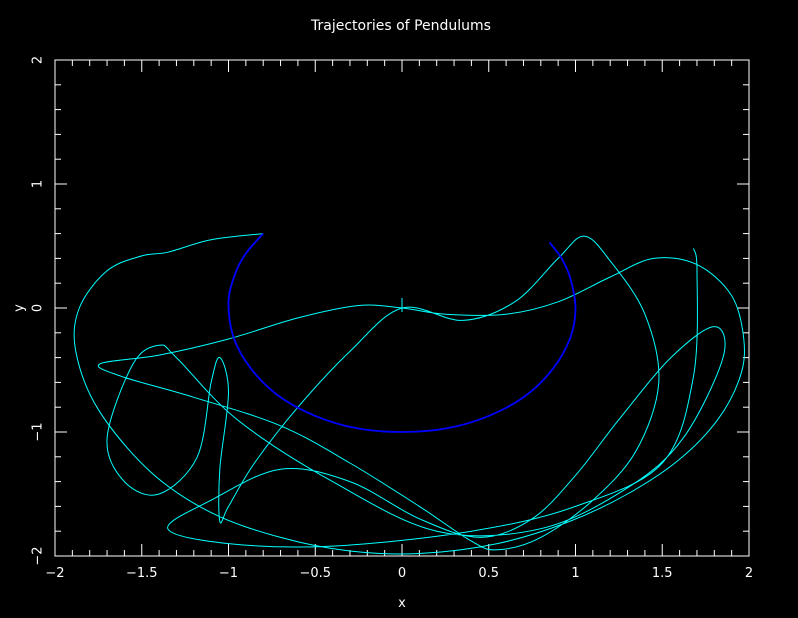  What do you see at coordinates (228, 573) in the screenshot?
I see `x-tick-label: −1` at bounding box center [228, 573].